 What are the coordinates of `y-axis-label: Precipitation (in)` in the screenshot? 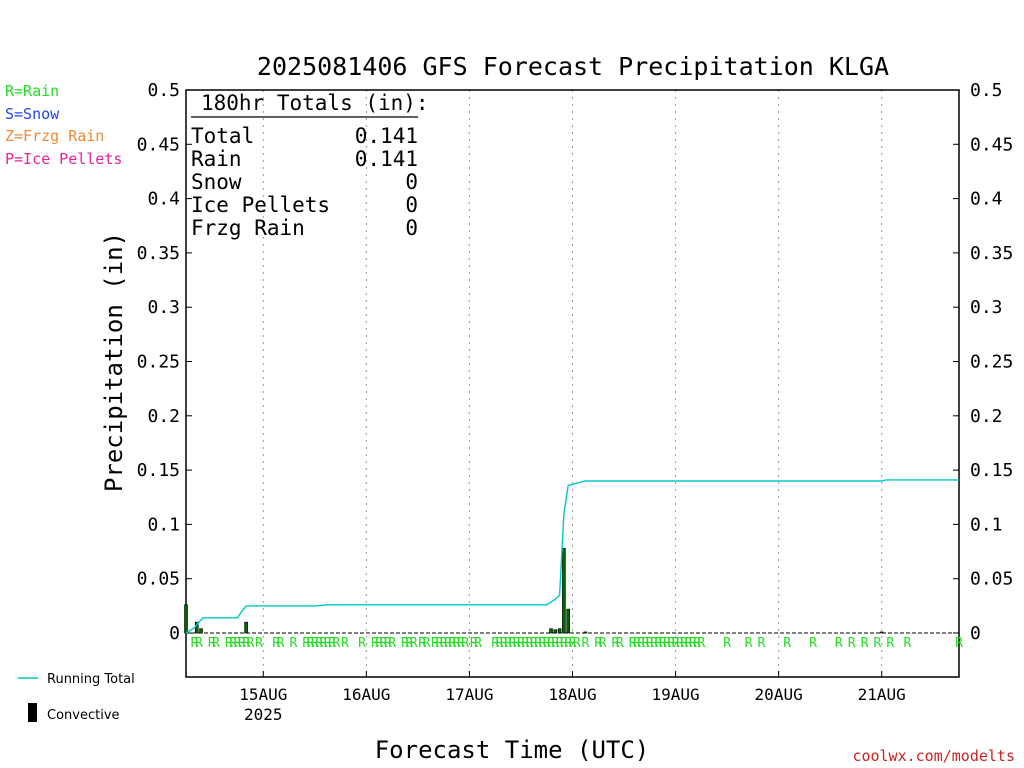 It's located at (114, 362).